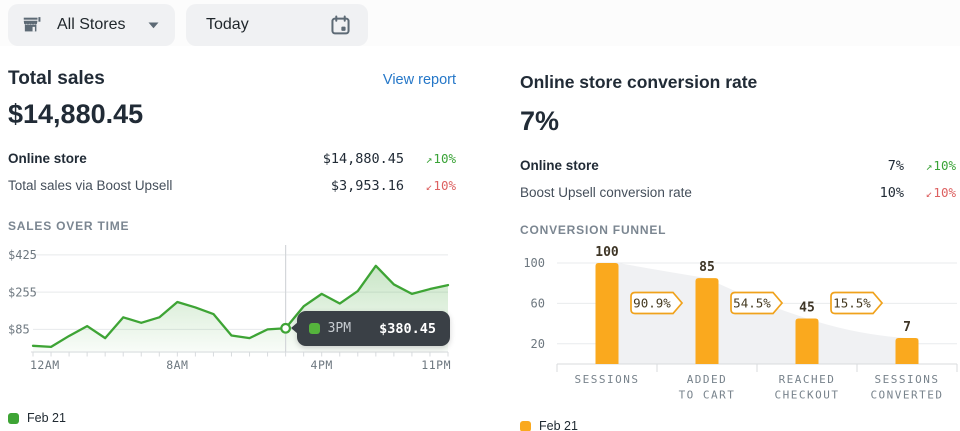 The image size is (960, 431). What do you see at coordinates (593, 230) in the screenshot?
I see `conversion-funnel-header: CONVERSION FUNNEL` at bounding box center [593, 230].